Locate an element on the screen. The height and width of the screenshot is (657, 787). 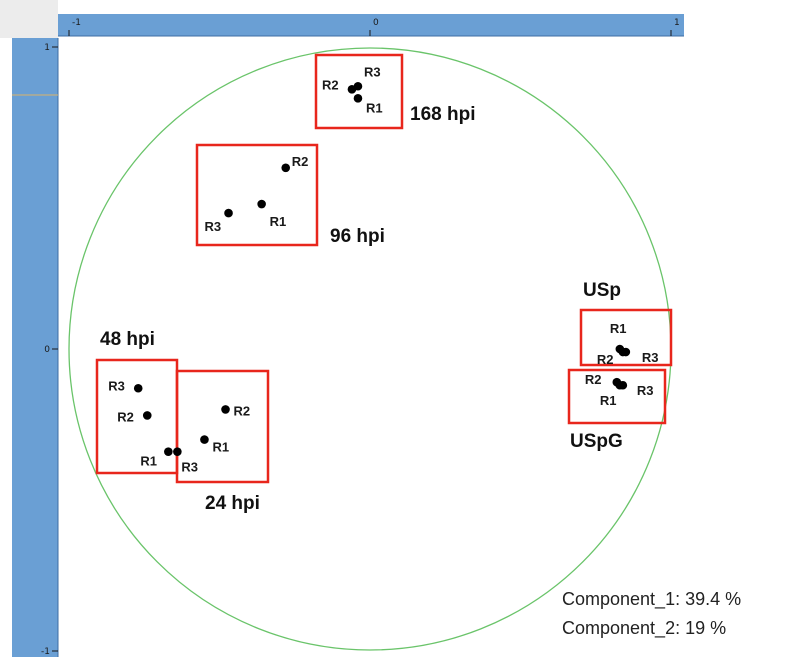
group-label-48-hpi: 48 hpi is located at coordinates (127, 339).